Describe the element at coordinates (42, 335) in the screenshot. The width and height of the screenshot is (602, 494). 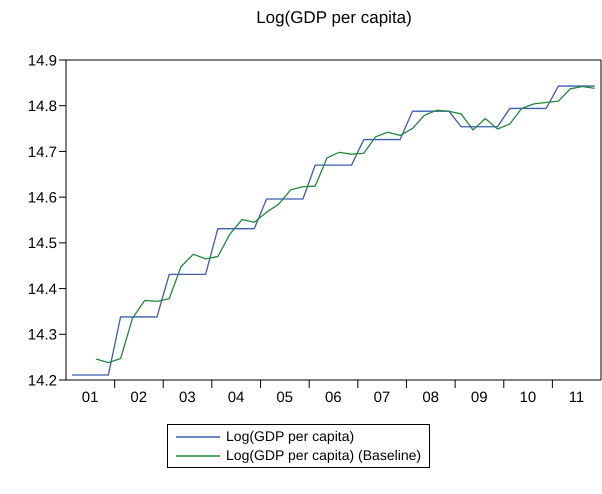
I see `y-tick-label: 14.3` at that location.